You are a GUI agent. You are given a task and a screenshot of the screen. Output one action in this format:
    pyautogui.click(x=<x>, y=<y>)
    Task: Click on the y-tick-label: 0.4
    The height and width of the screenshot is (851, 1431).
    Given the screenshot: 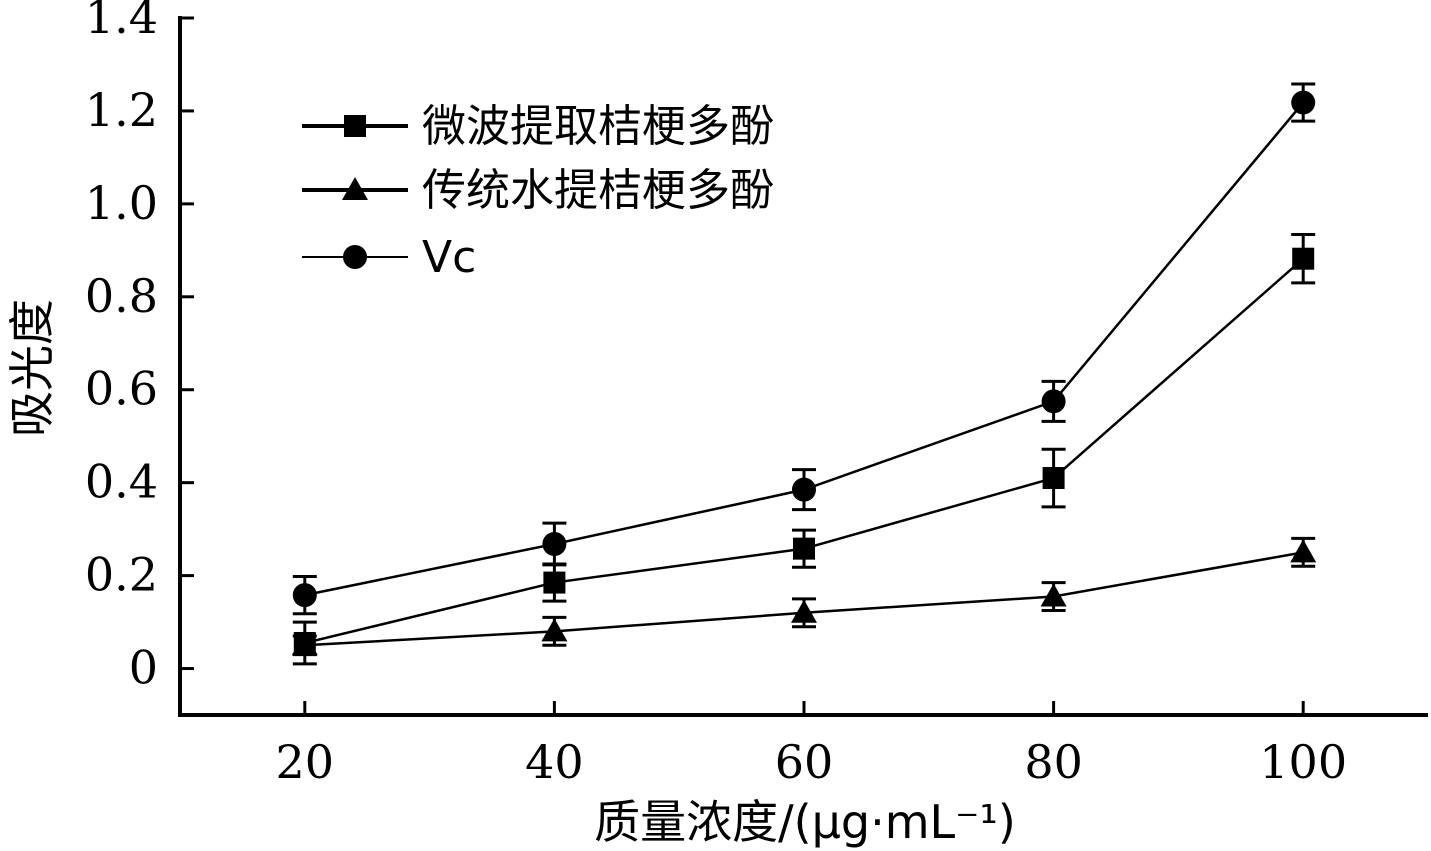 What is the action you would take?
    pyautogui.click(x=121, y=482)
    